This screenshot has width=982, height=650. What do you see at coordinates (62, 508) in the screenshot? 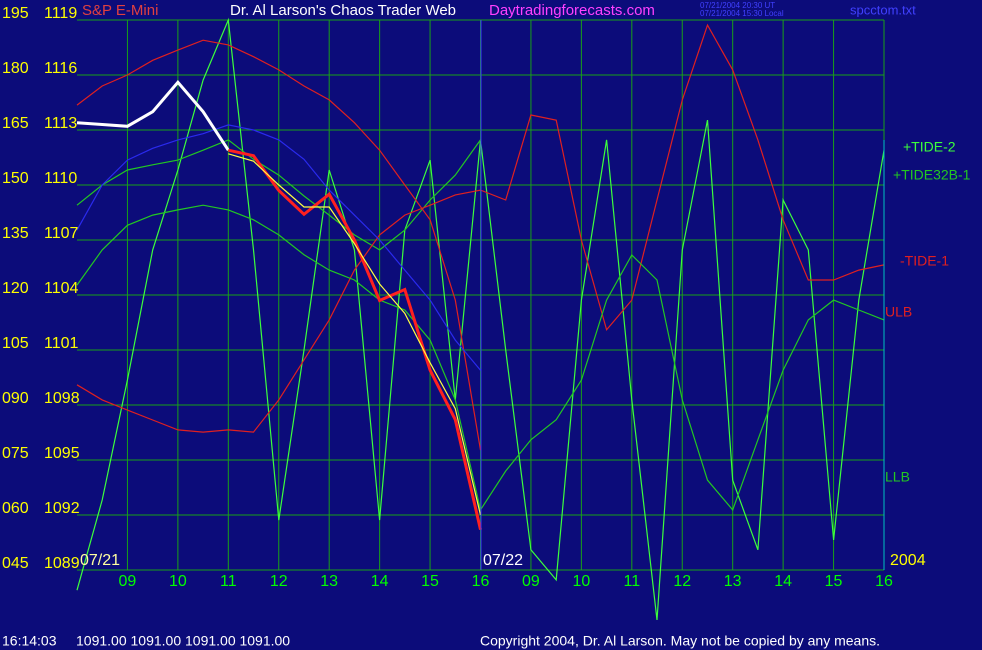
I see `y2-tick-label: 1092` at bounding box center [62, 508].